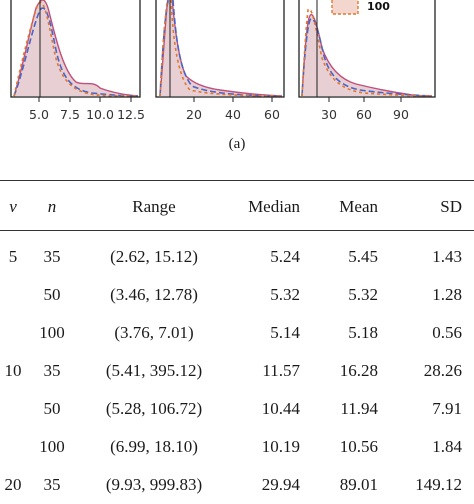 This screenshot has height=504, width=474. I want to click on col-header-median: Median, so click(274, 206).